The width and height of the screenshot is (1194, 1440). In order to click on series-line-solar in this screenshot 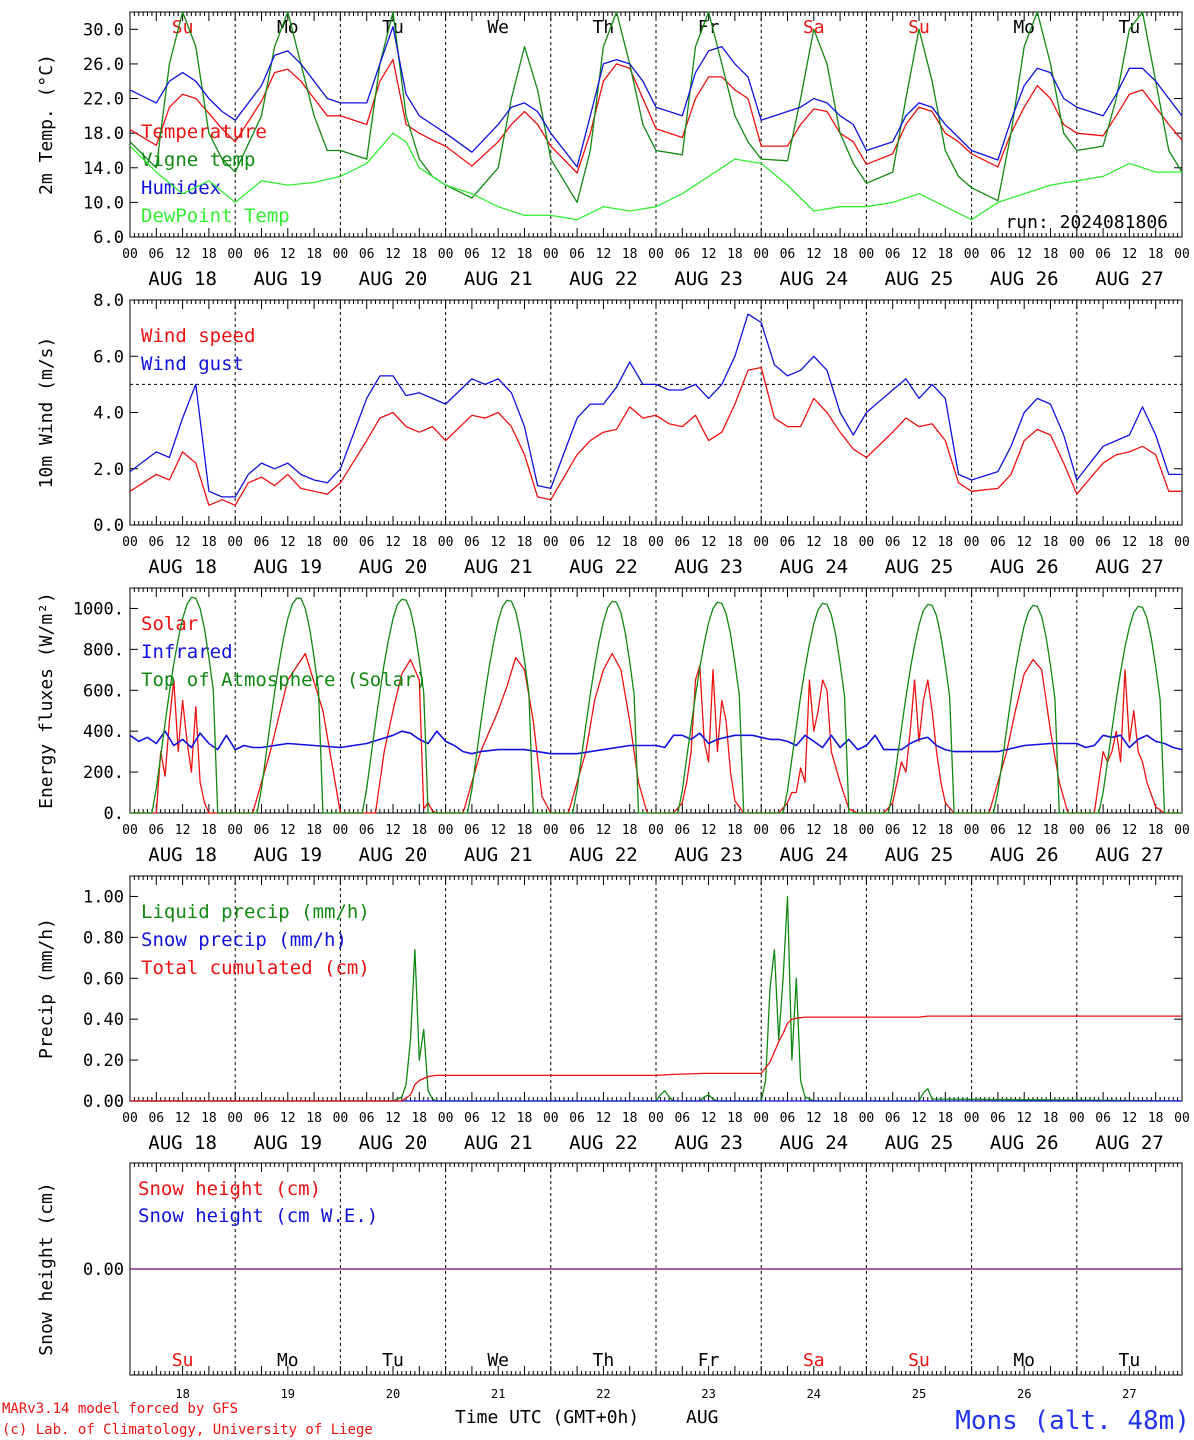, I will do `click(656, 733)`.